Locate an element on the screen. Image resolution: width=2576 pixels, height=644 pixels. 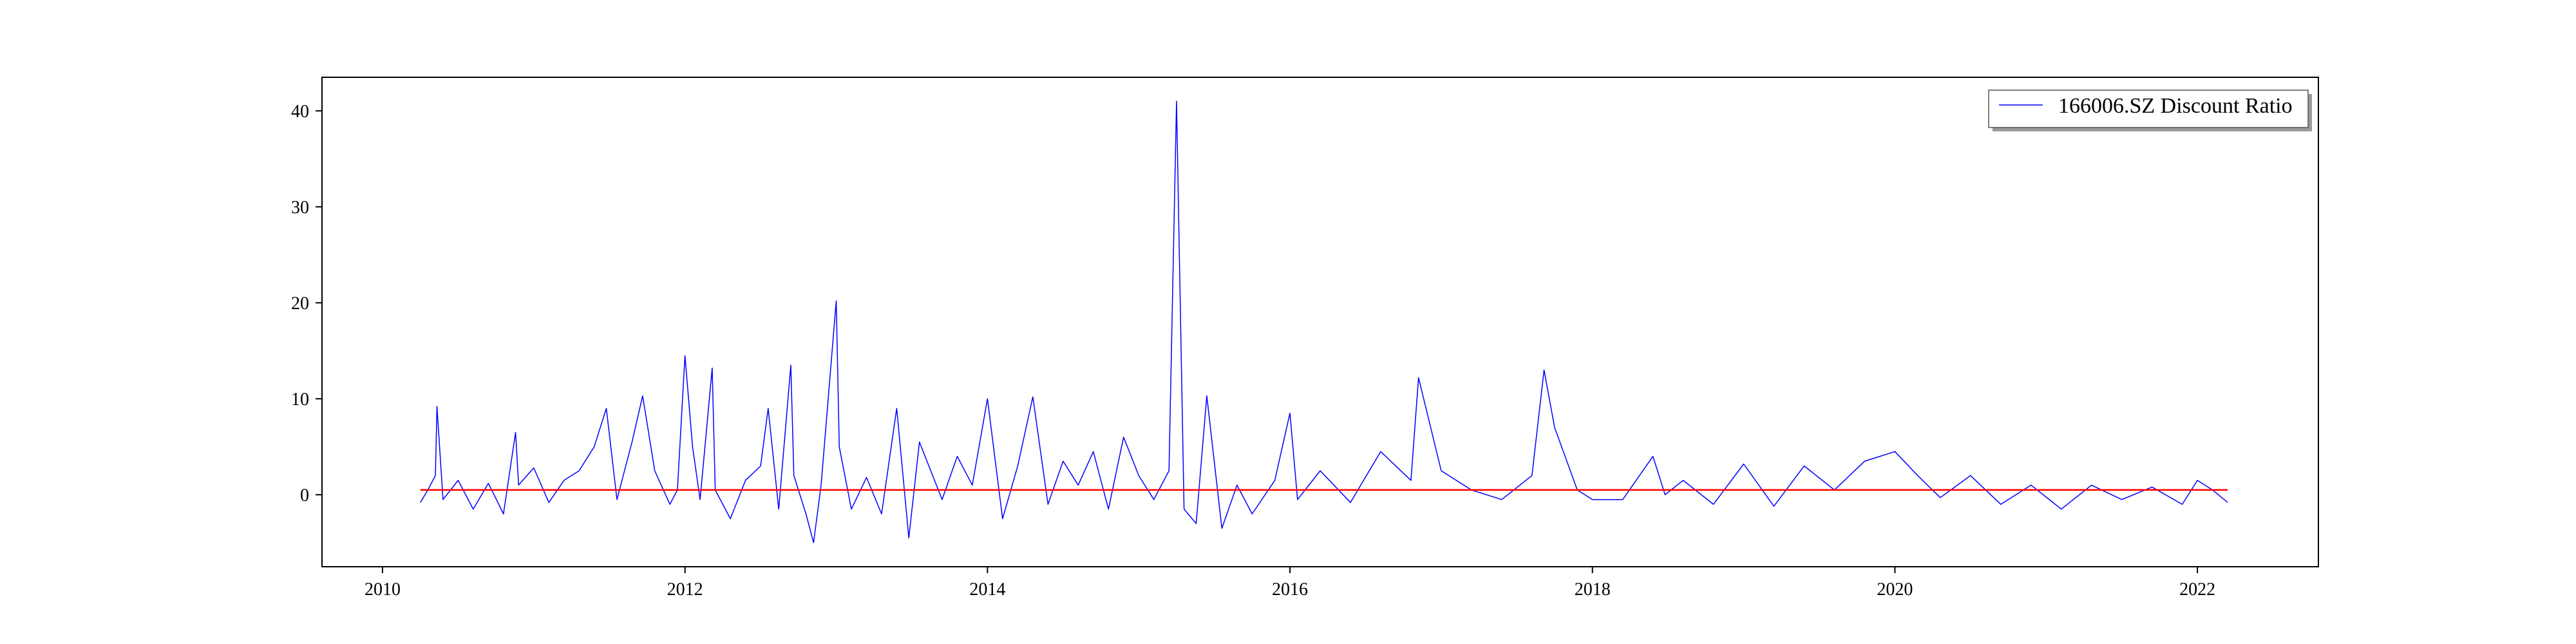
x-tick-label: 2014 is located at coordinates (987, 590).